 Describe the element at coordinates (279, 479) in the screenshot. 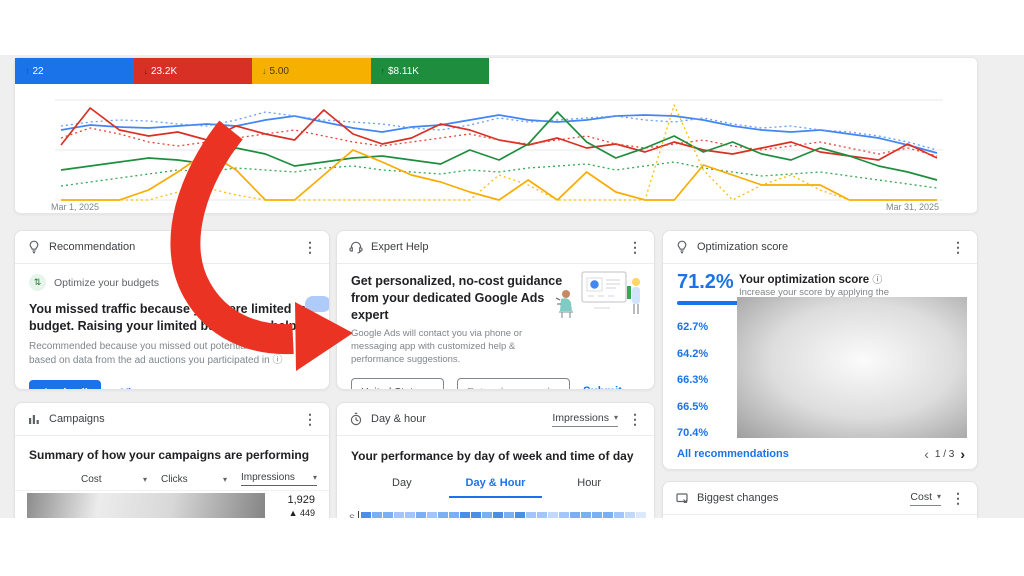

I see `column-header-impressions: Impressions ▾` at that location.